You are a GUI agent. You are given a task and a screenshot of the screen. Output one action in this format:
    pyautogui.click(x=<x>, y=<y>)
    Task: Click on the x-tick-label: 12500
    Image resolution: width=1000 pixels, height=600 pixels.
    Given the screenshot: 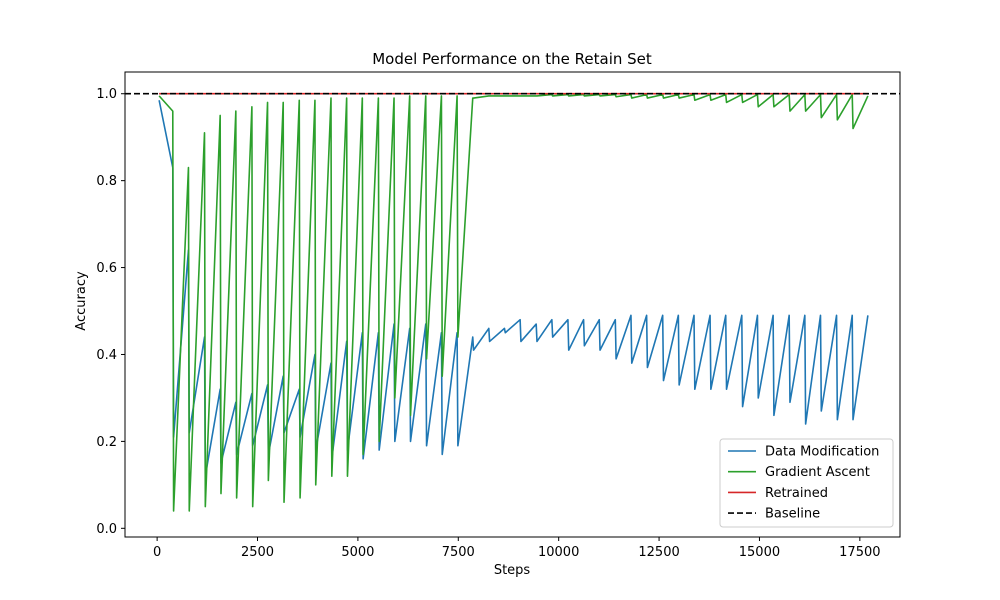 What is the action you would take?
    pyautogui.click(x=658, y=552)
    